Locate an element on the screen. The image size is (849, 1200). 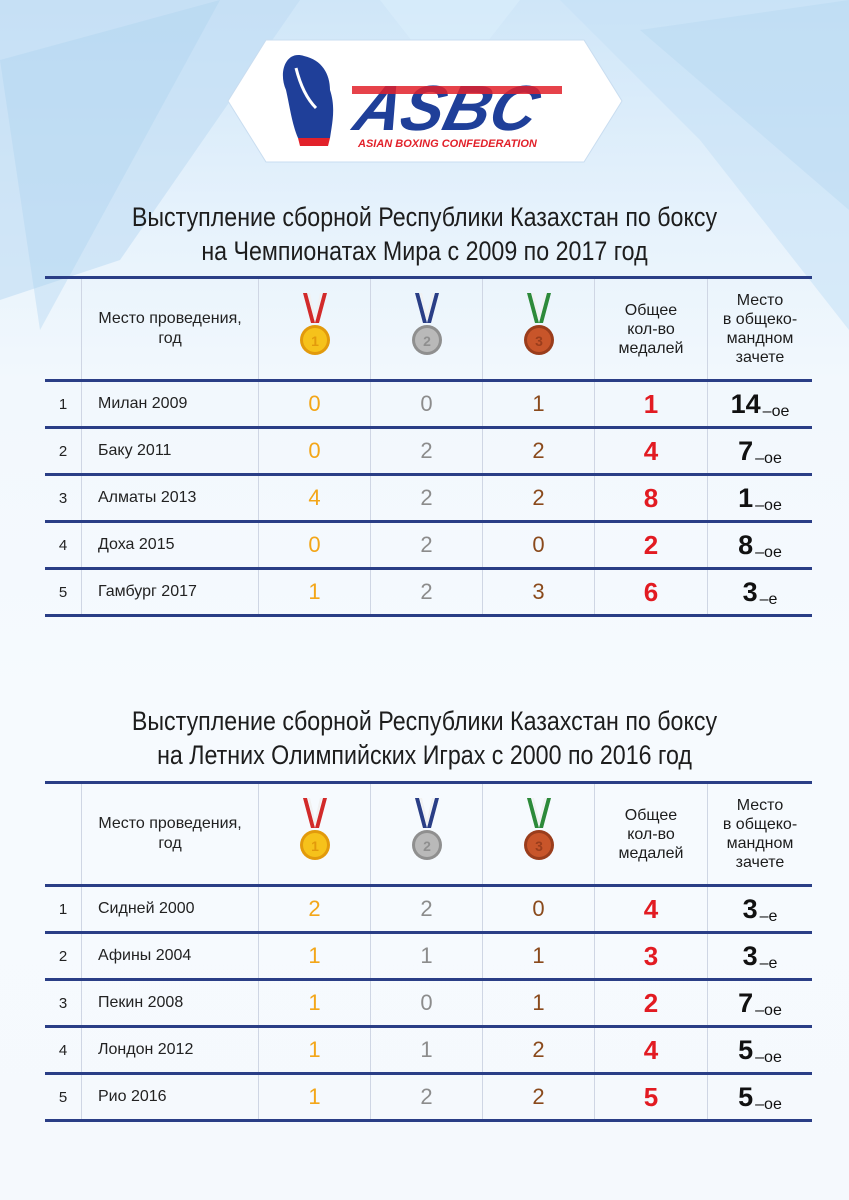
venue-cell: Баку 2011 is located at coordinates (170, 451).